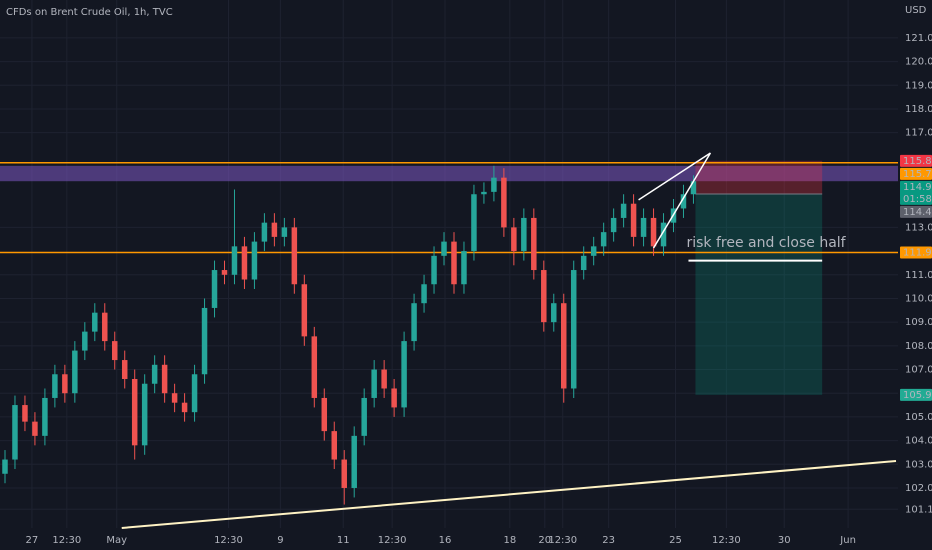 The height and width of the screenshot is (550, 932). I want to click on x-tick-label: 27, so click(32, 540).